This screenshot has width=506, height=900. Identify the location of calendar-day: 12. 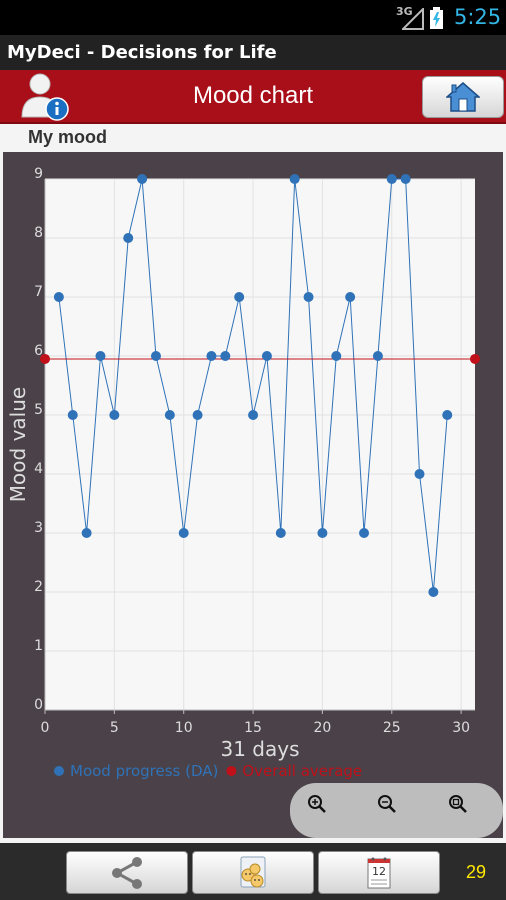
(379, 871).